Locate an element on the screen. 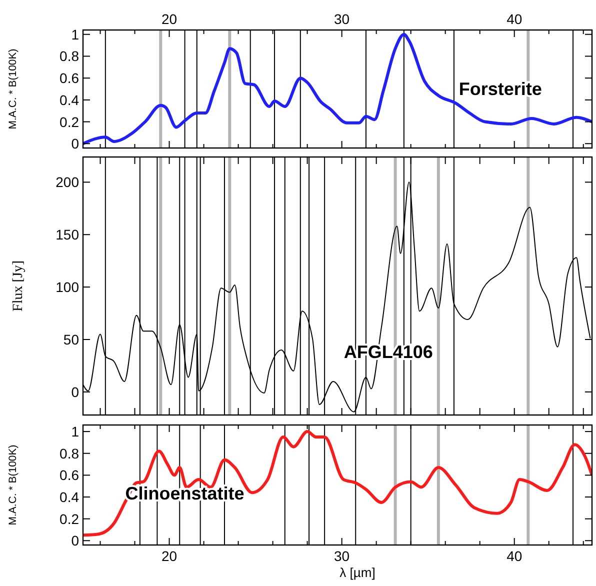 The height and width of the screenshot is (586, 596). y-axis-title: Flux [Jy] is located at coordinates (18, 286).